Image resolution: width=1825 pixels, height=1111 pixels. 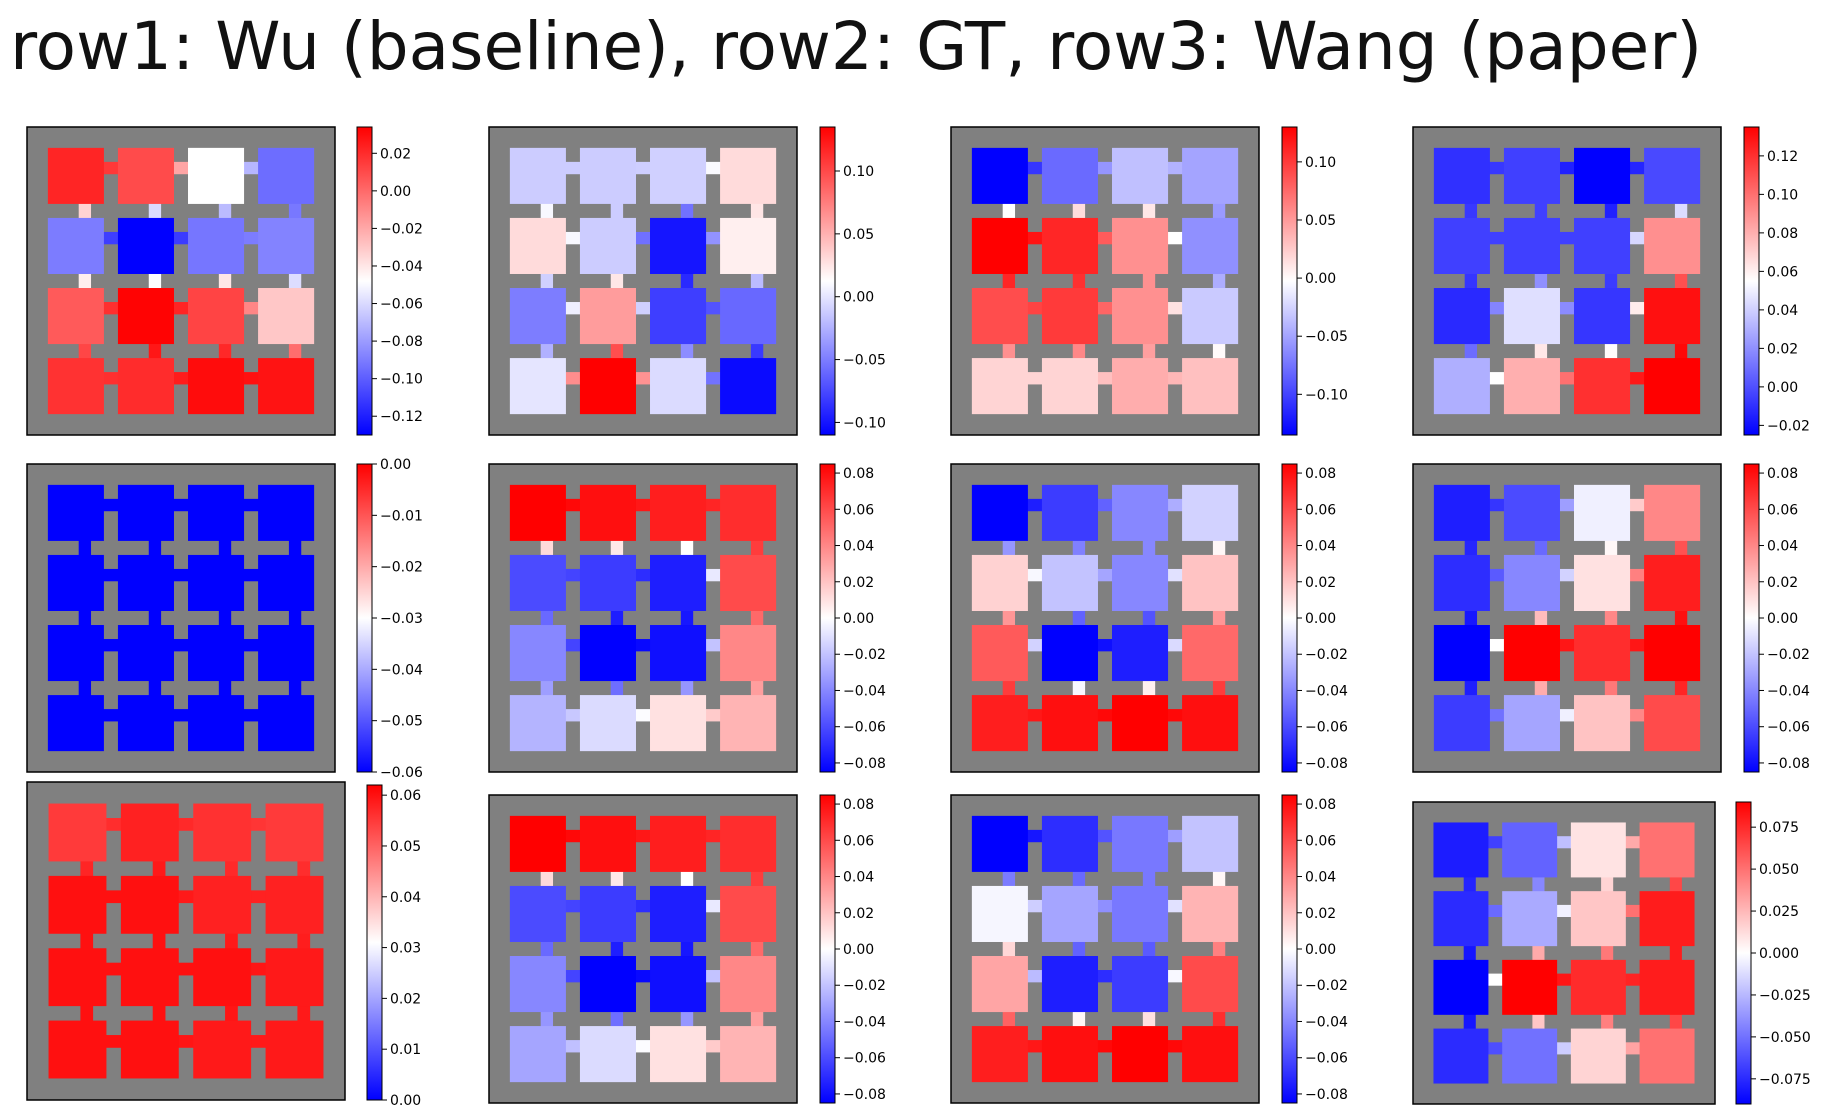 What do you see at coordinates (687, 618) in the screenshot?
I see `heatmap-panel-r2c2: 0.08 0.06 0.04 0.02 0.00 −0.02 −0.04 −0.06 −0.08` at bounding box center [687, 618].